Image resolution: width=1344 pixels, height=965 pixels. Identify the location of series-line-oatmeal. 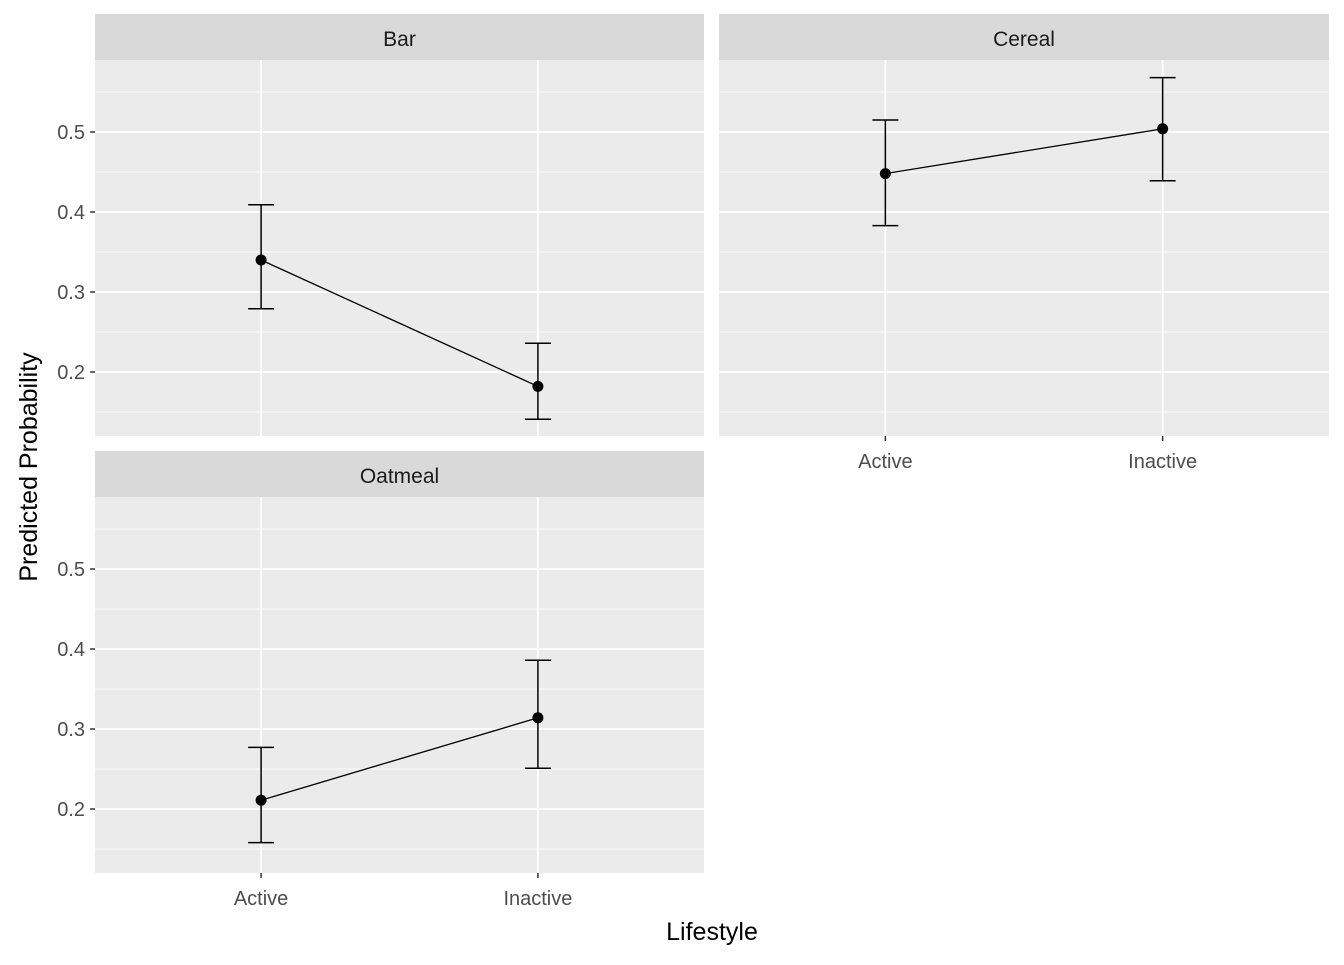
(399, 759).